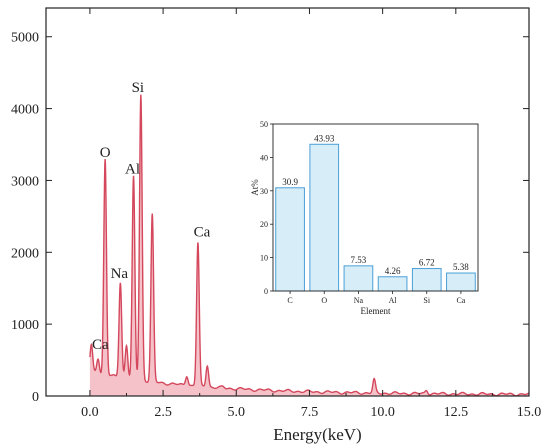 Image resolution: width=550 pixels, height=446 pixels. What do you see at coordinates (324, 138) in the screenshot?
I see `inset-bar-value-label: 43.93` at bounding box center [324, 138].